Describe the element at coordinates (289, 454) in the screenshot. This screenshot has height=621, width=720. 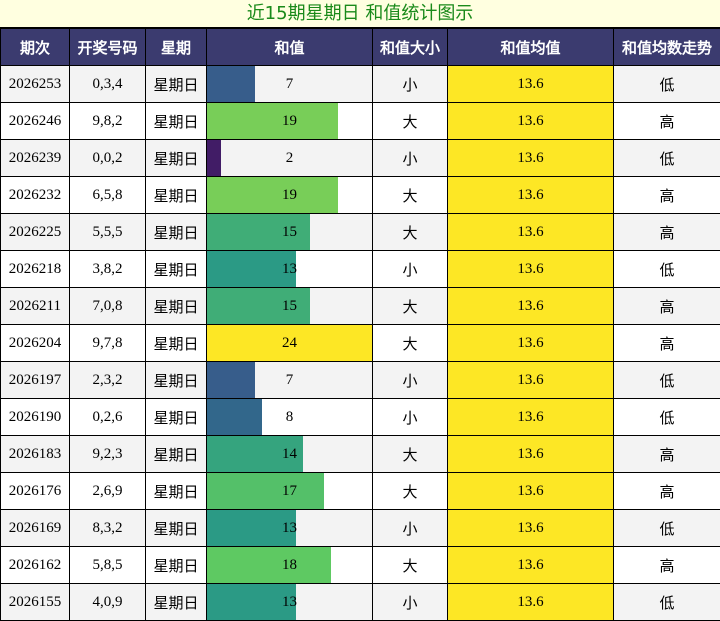
I see `sum-bar-label: 14` at that location.